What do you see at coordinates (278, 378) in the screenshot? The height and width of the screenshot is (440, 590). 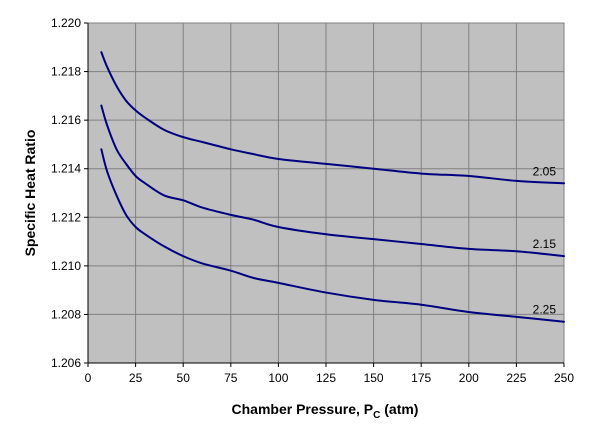 I see `x-tick-label: 100` at bounding box center [278, 378].